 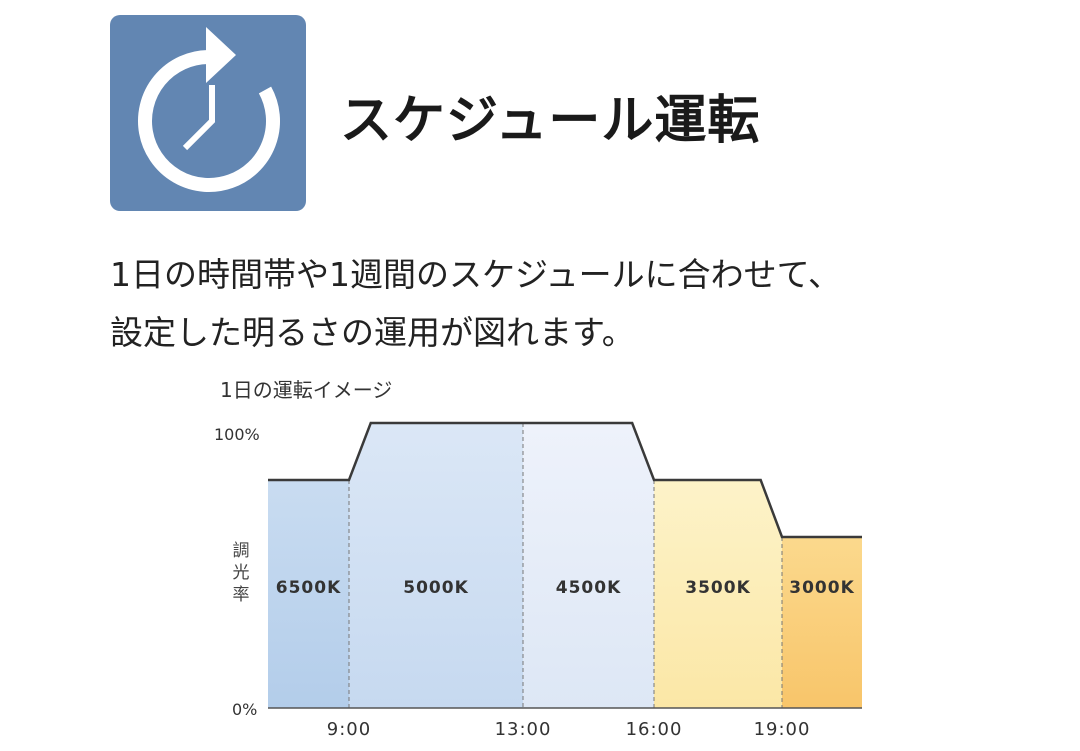 I want to click on segment-label-5000k: 5000K, so click(x=436, y=588).